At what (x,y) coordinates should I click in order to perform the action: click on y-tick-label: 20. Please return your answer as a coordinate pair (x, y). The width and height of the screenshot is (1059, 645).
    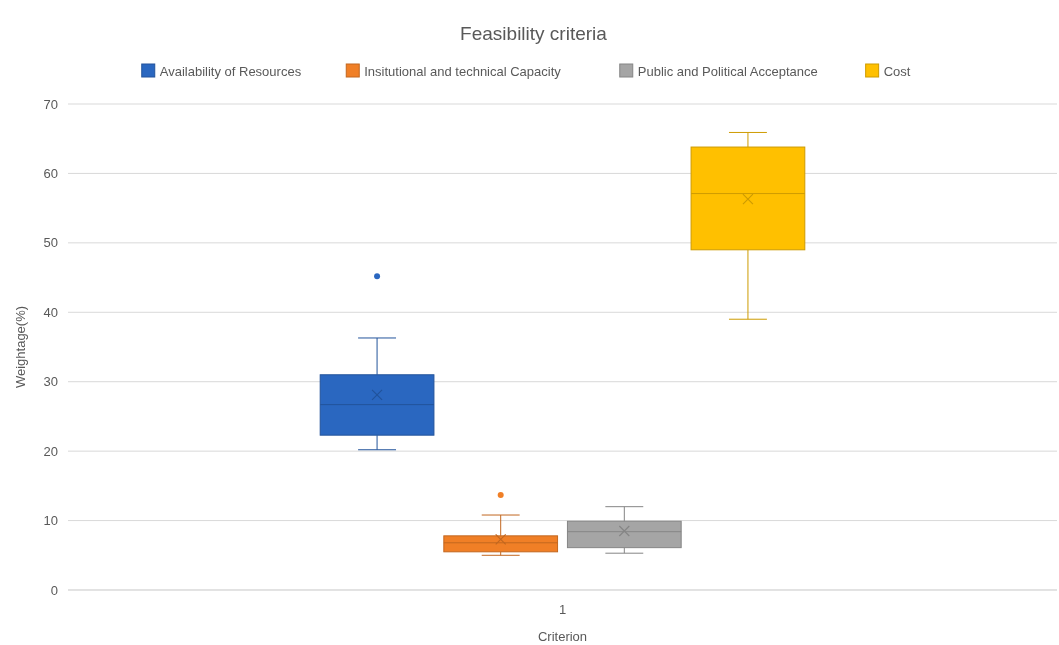
    Looking at the image, I should click on (50, 451).